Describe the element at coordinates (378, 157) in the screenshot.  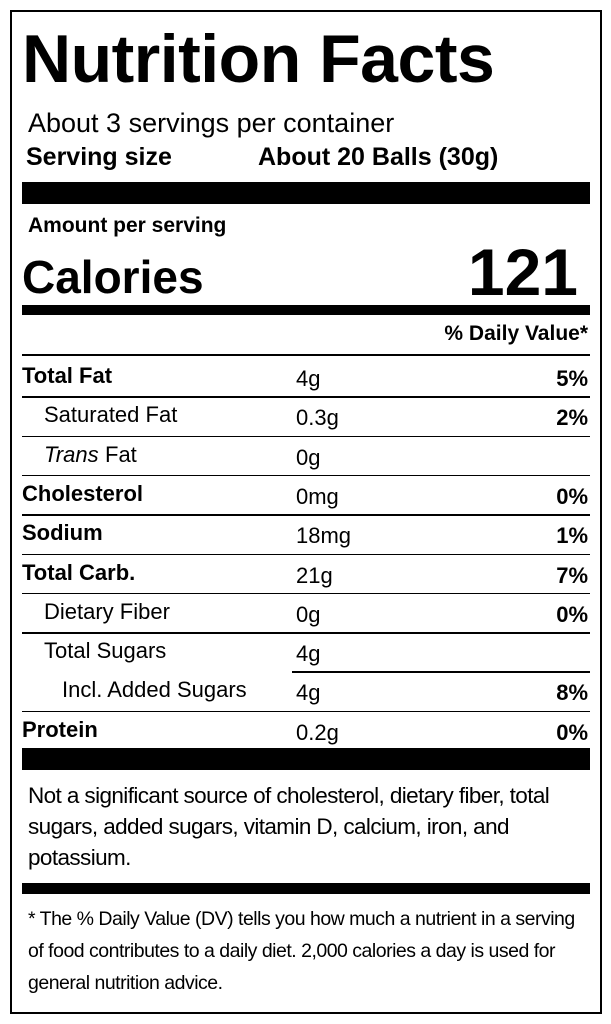
I see `serving-size-value: About 20 Balls (30g)` at that location.